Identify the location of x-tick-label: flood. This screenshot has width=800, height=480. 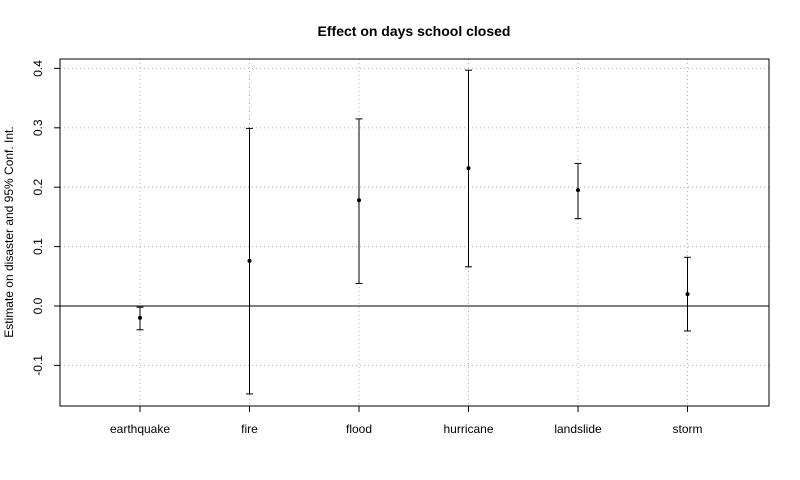
(359, 429).